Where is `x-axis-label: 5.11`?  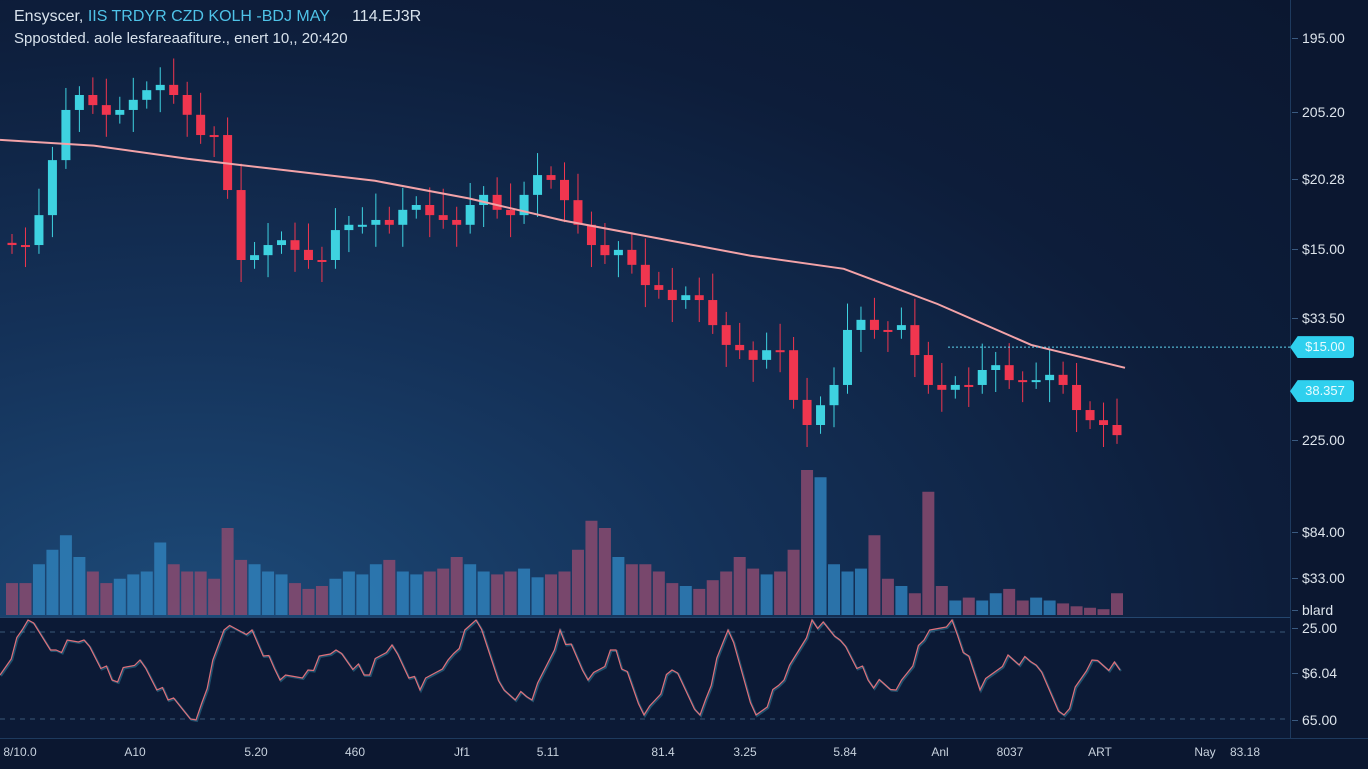 x-axis-label: 5.11 is located at coordinates (548, 752).